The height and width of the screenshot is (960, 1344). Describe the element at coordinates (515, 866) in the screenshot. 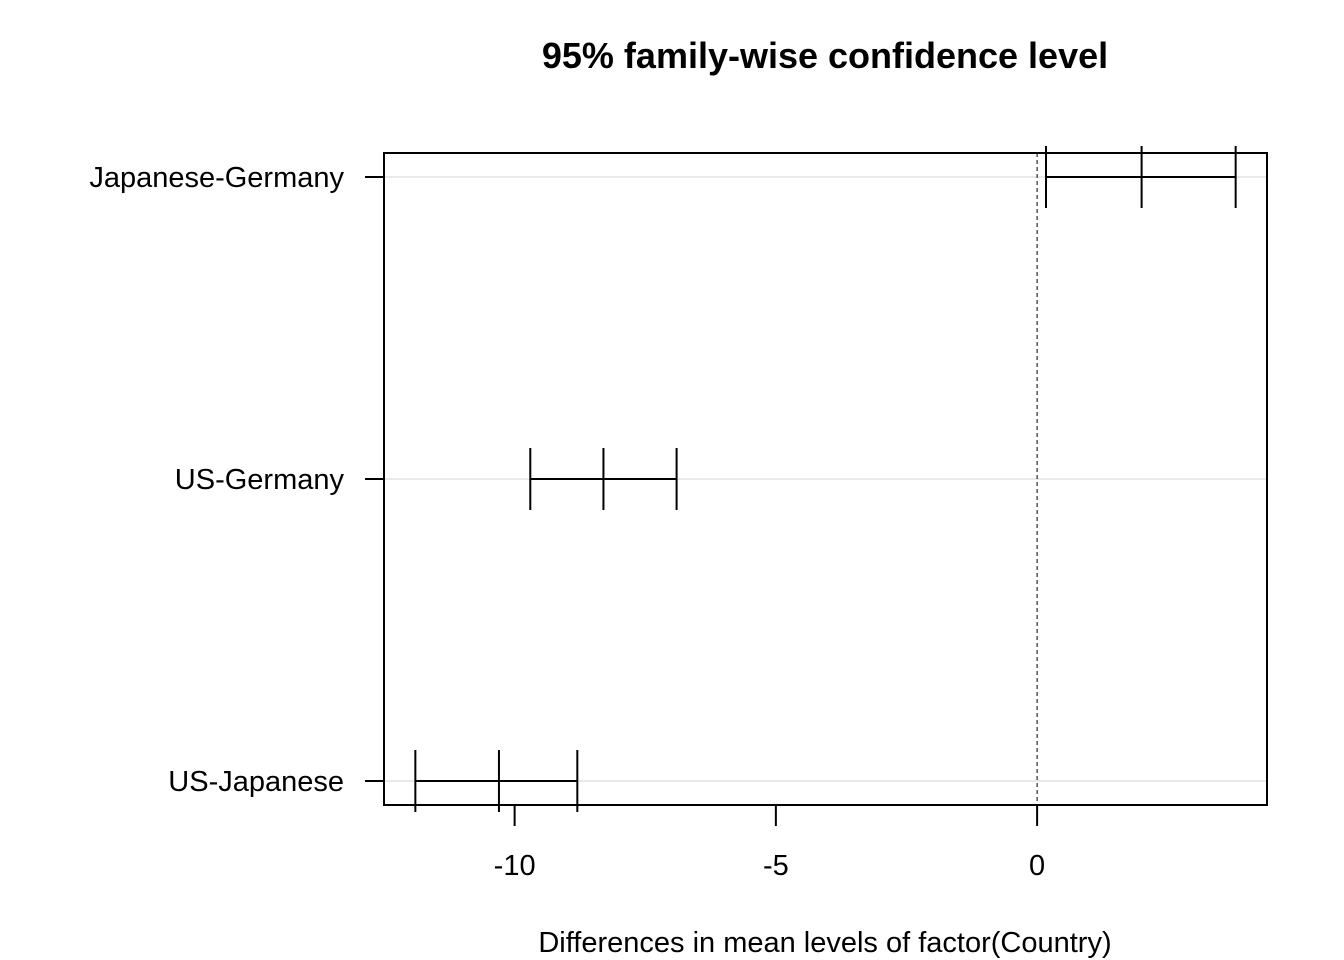

I see `x-tick-label: -10` at that location.